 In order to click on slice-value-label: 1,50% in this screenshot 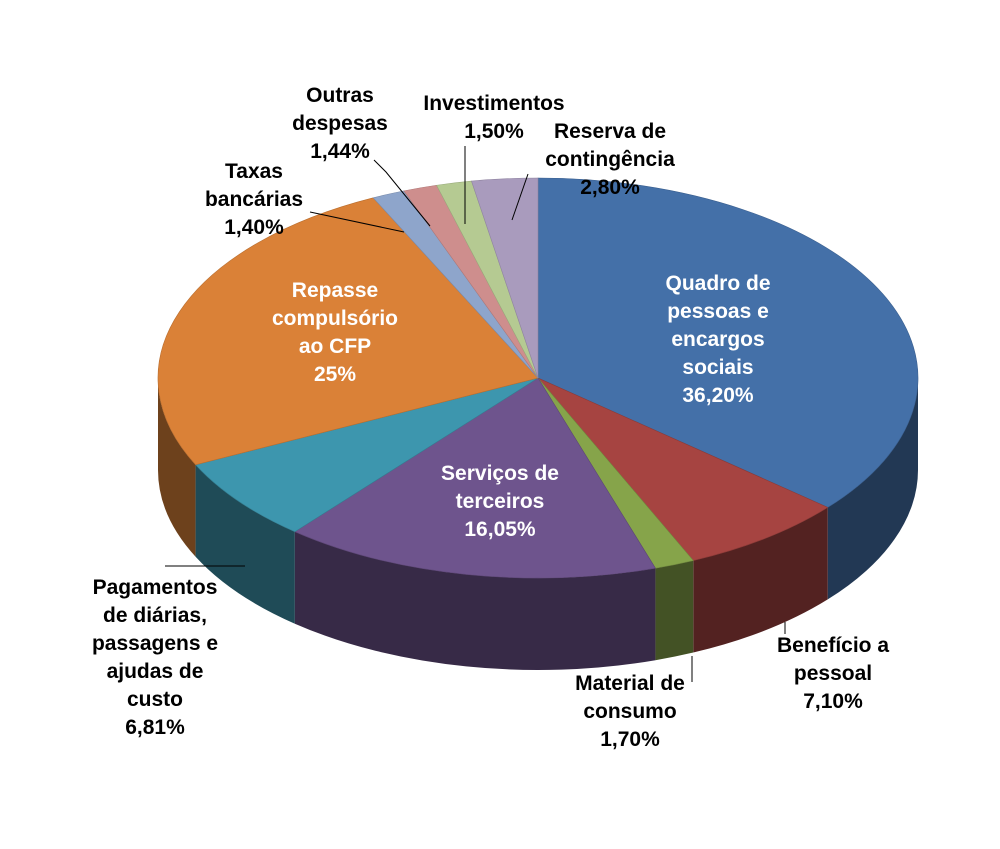, I will do `click(494, 131)`.